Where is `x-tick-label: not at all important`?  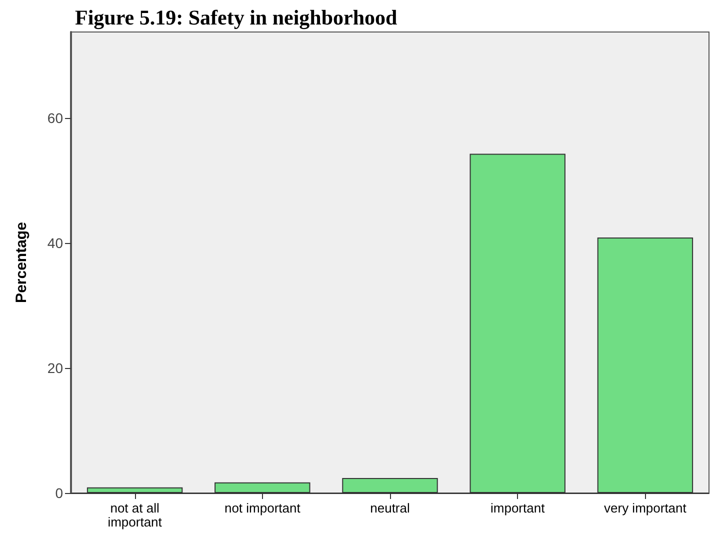 x-tick-label: not at all important is located at coordinates (135, 515).